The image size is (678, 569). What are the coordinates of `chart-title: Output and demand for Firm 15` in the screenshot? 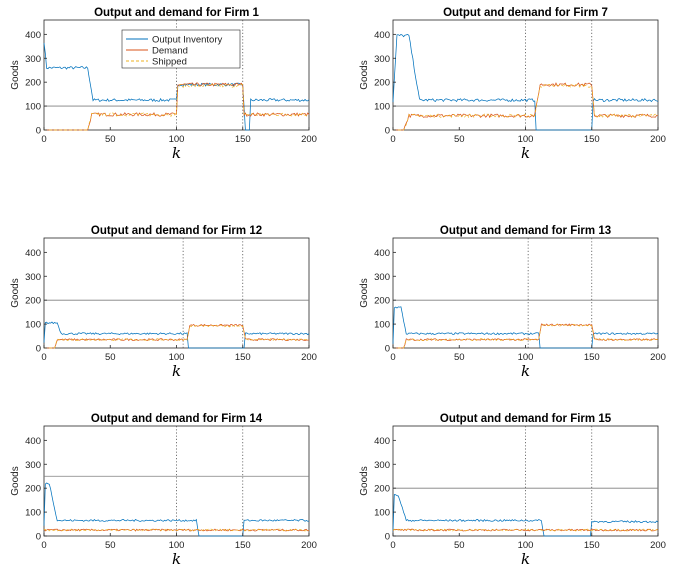 It's located at (526, 419).